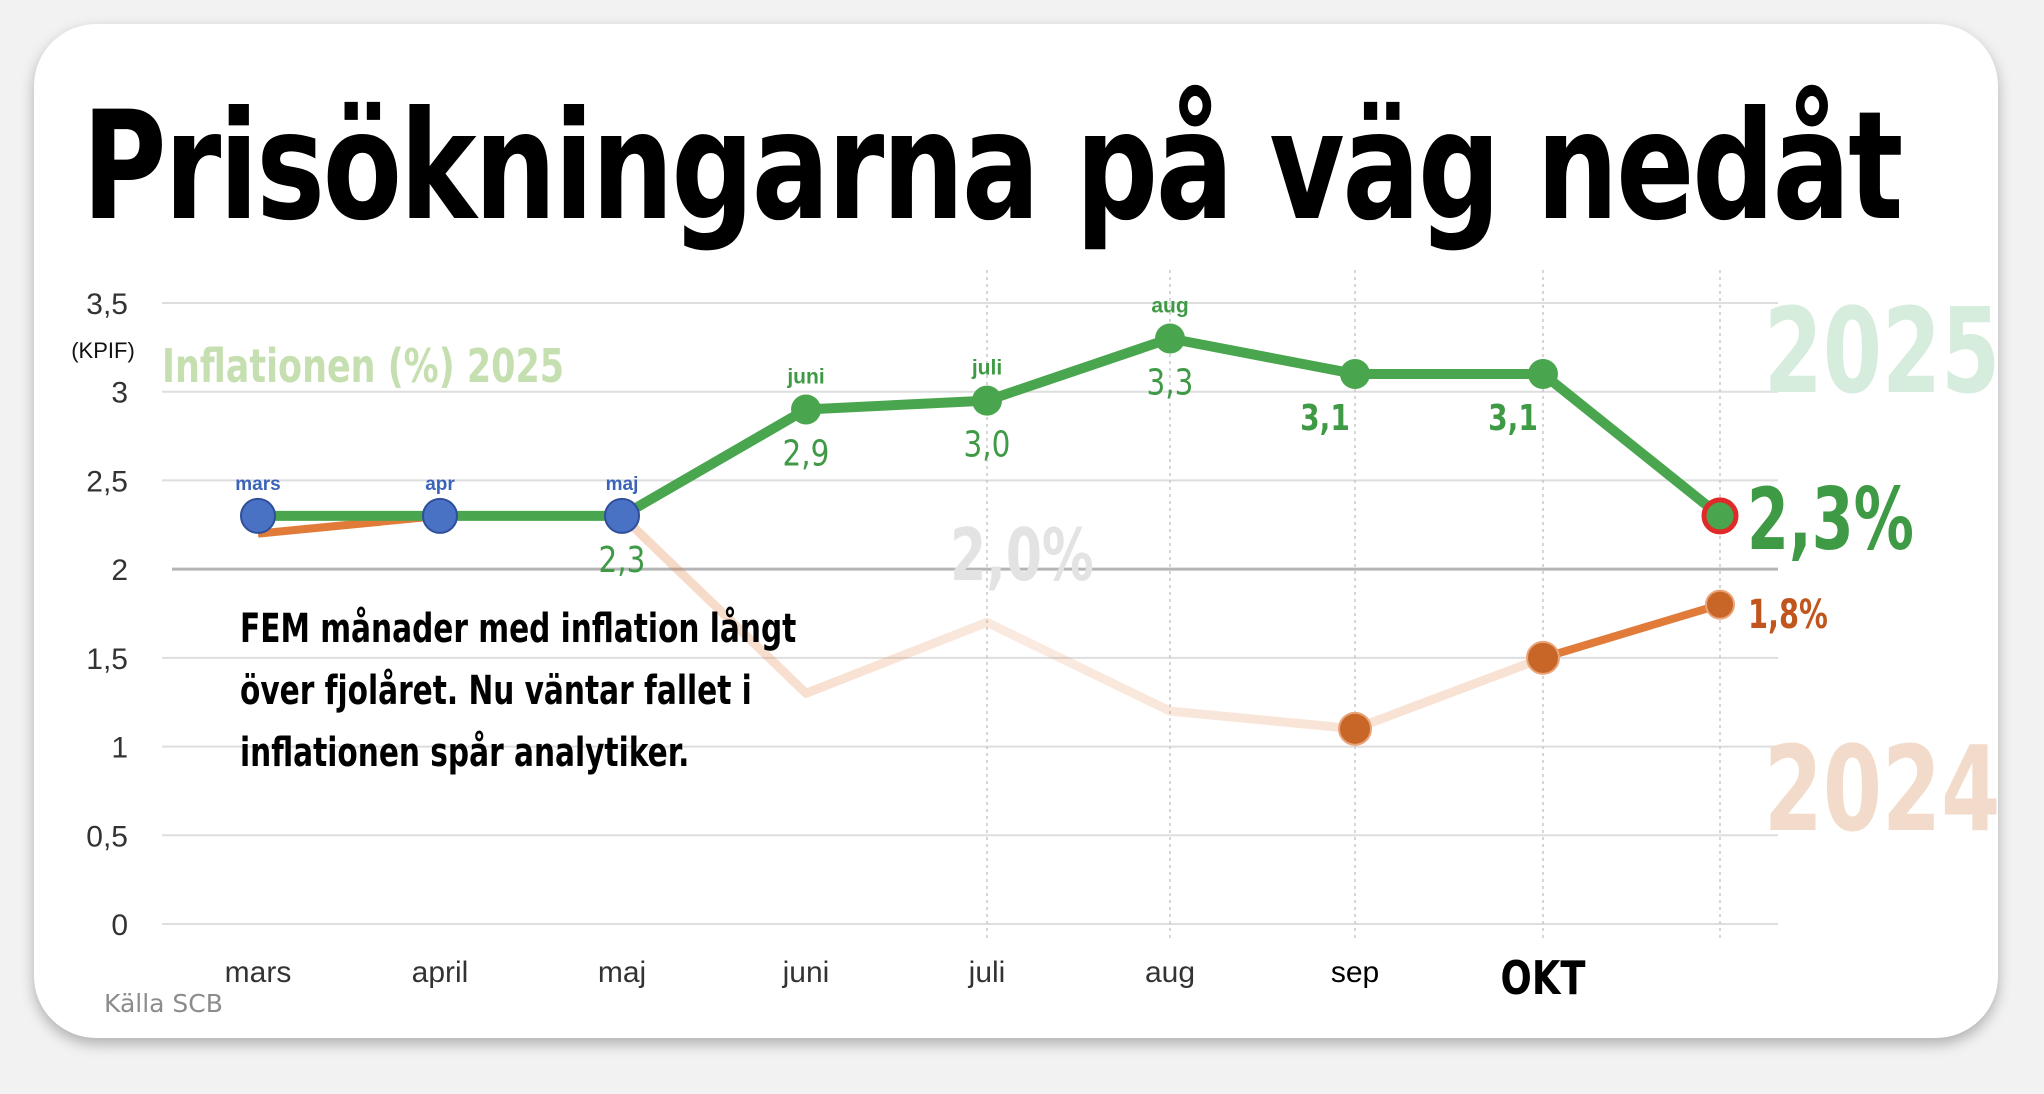  I want to click on end-label-2025: 2,3%, so click(1830, 519).